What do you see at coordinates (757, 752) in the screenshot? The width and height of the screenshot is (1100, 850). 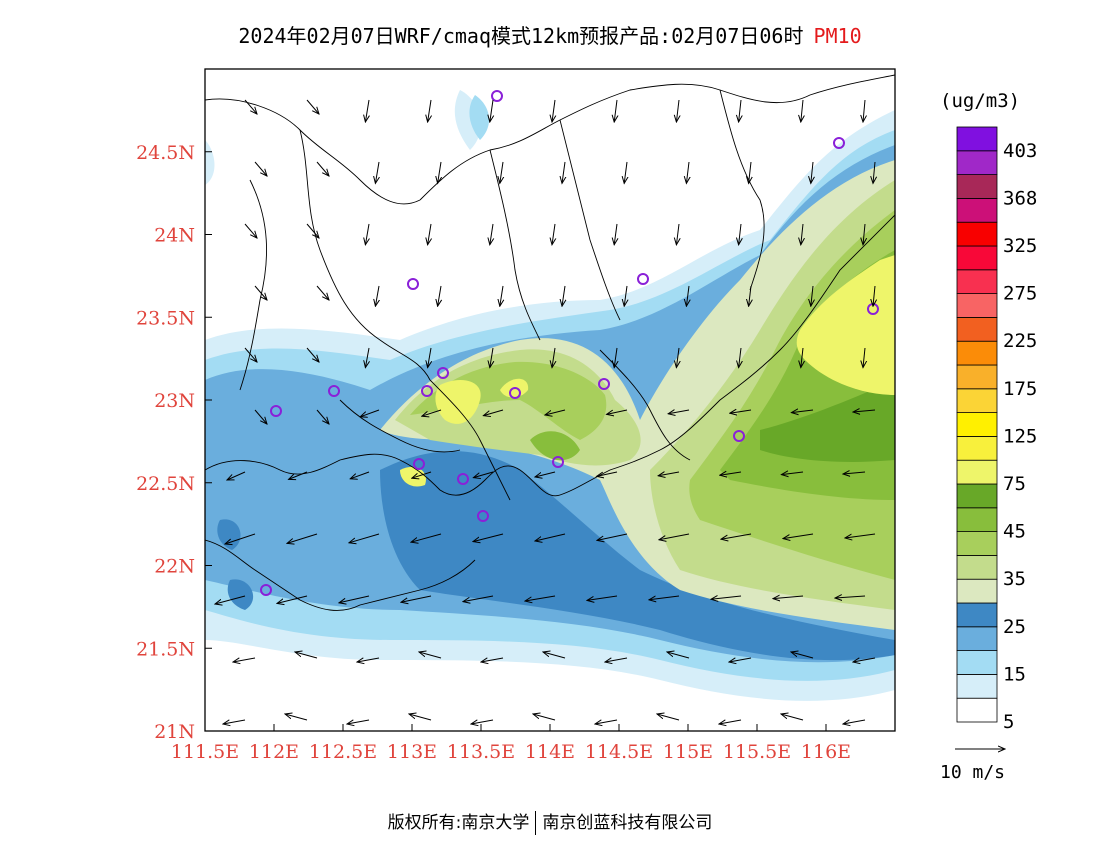 I see `lon-label: 115.5E` at bounding box center [757, 752].